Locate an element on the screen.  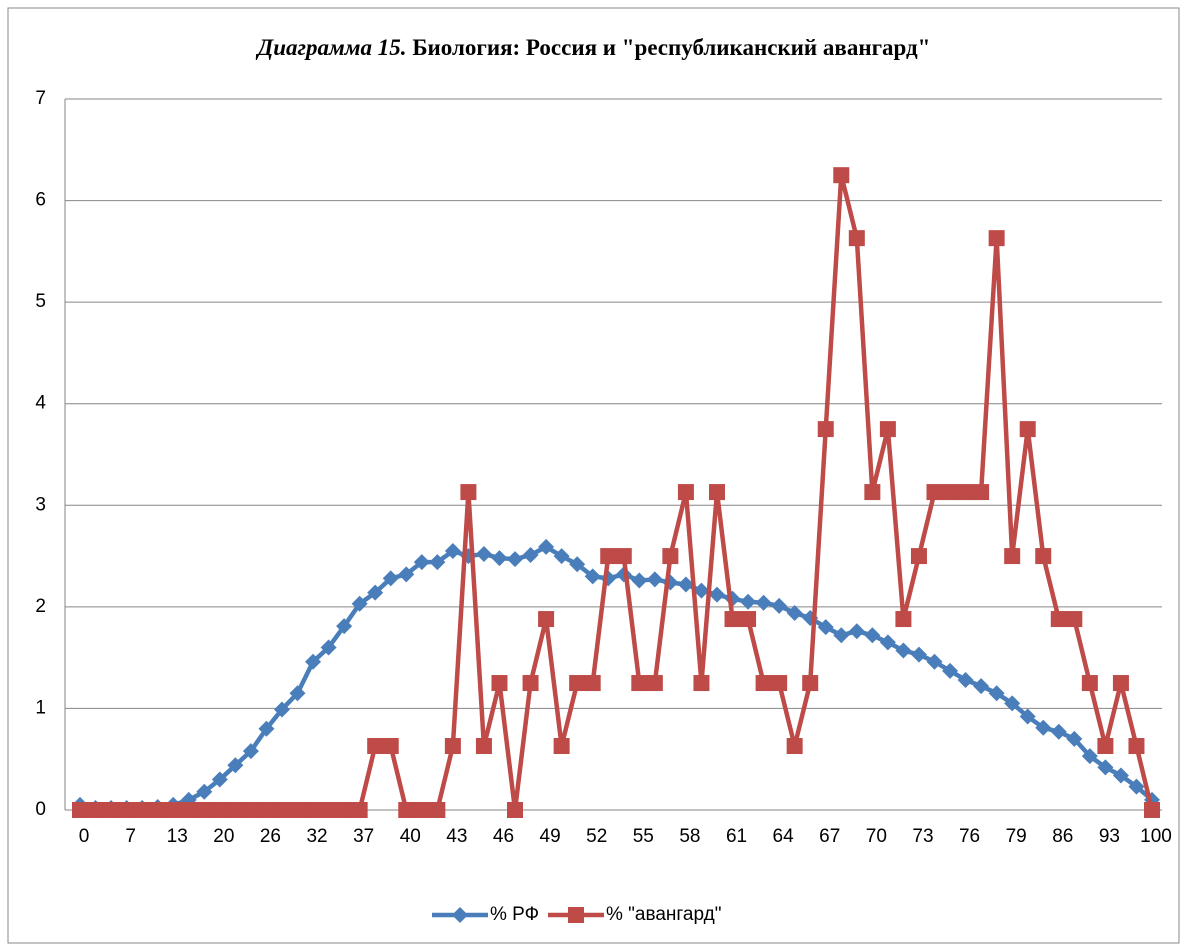
y-tick-label: 5 is located at coordinates (40, 301).